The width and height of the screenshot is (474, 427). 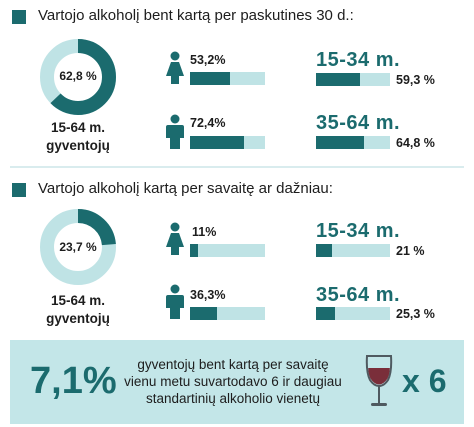 I want to click on description-line3: standartinių alkoholio vienetų, so click(x=233, y=398).